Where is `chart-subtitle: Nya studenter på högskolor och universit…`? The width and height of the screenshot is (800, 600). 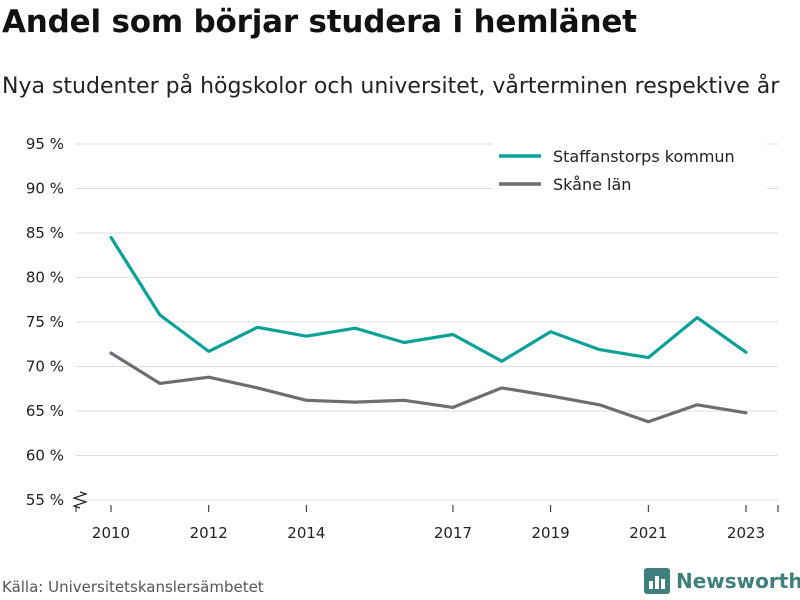
chart-subtitle: Nya studenter på högskolor och universit… is located at coordinates (391, 86).